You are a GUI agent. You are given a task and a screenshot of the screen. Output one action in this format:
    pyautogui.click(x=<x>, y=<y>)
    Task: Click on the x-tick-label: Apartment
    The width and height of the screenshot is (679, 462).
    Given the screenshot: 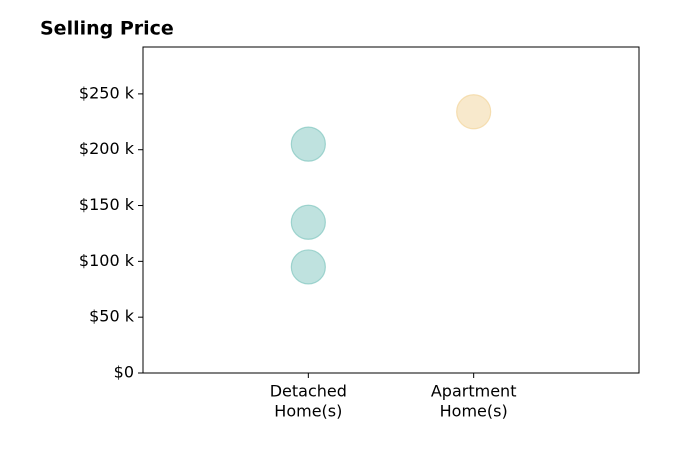 What is the action you would take?
    pyautogui.click(x=474, y=391)
    